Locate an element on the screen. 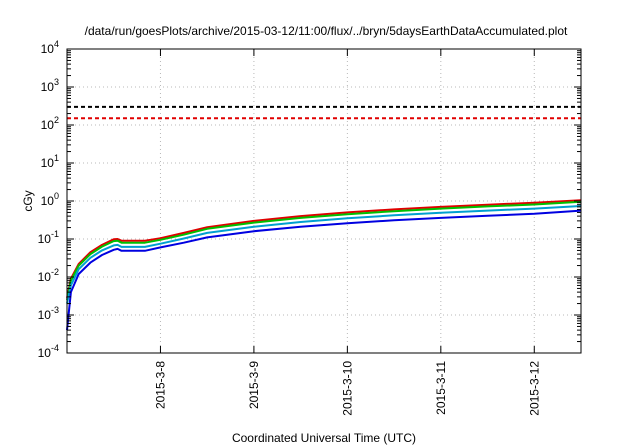 The height and width of the screenshot is (448, 640). x-tick-label: 2015-3-9 is located at coordinates (254, 385).